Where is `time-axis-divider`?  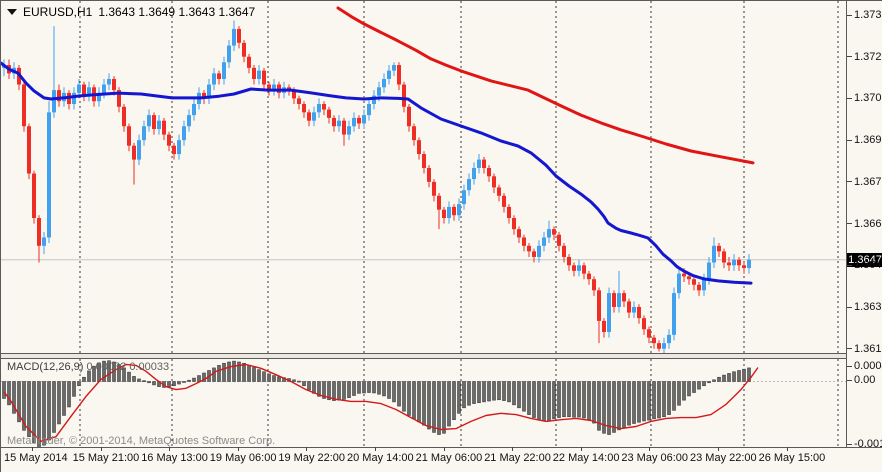 time-axis-divider is located at coordinates (441, 447).